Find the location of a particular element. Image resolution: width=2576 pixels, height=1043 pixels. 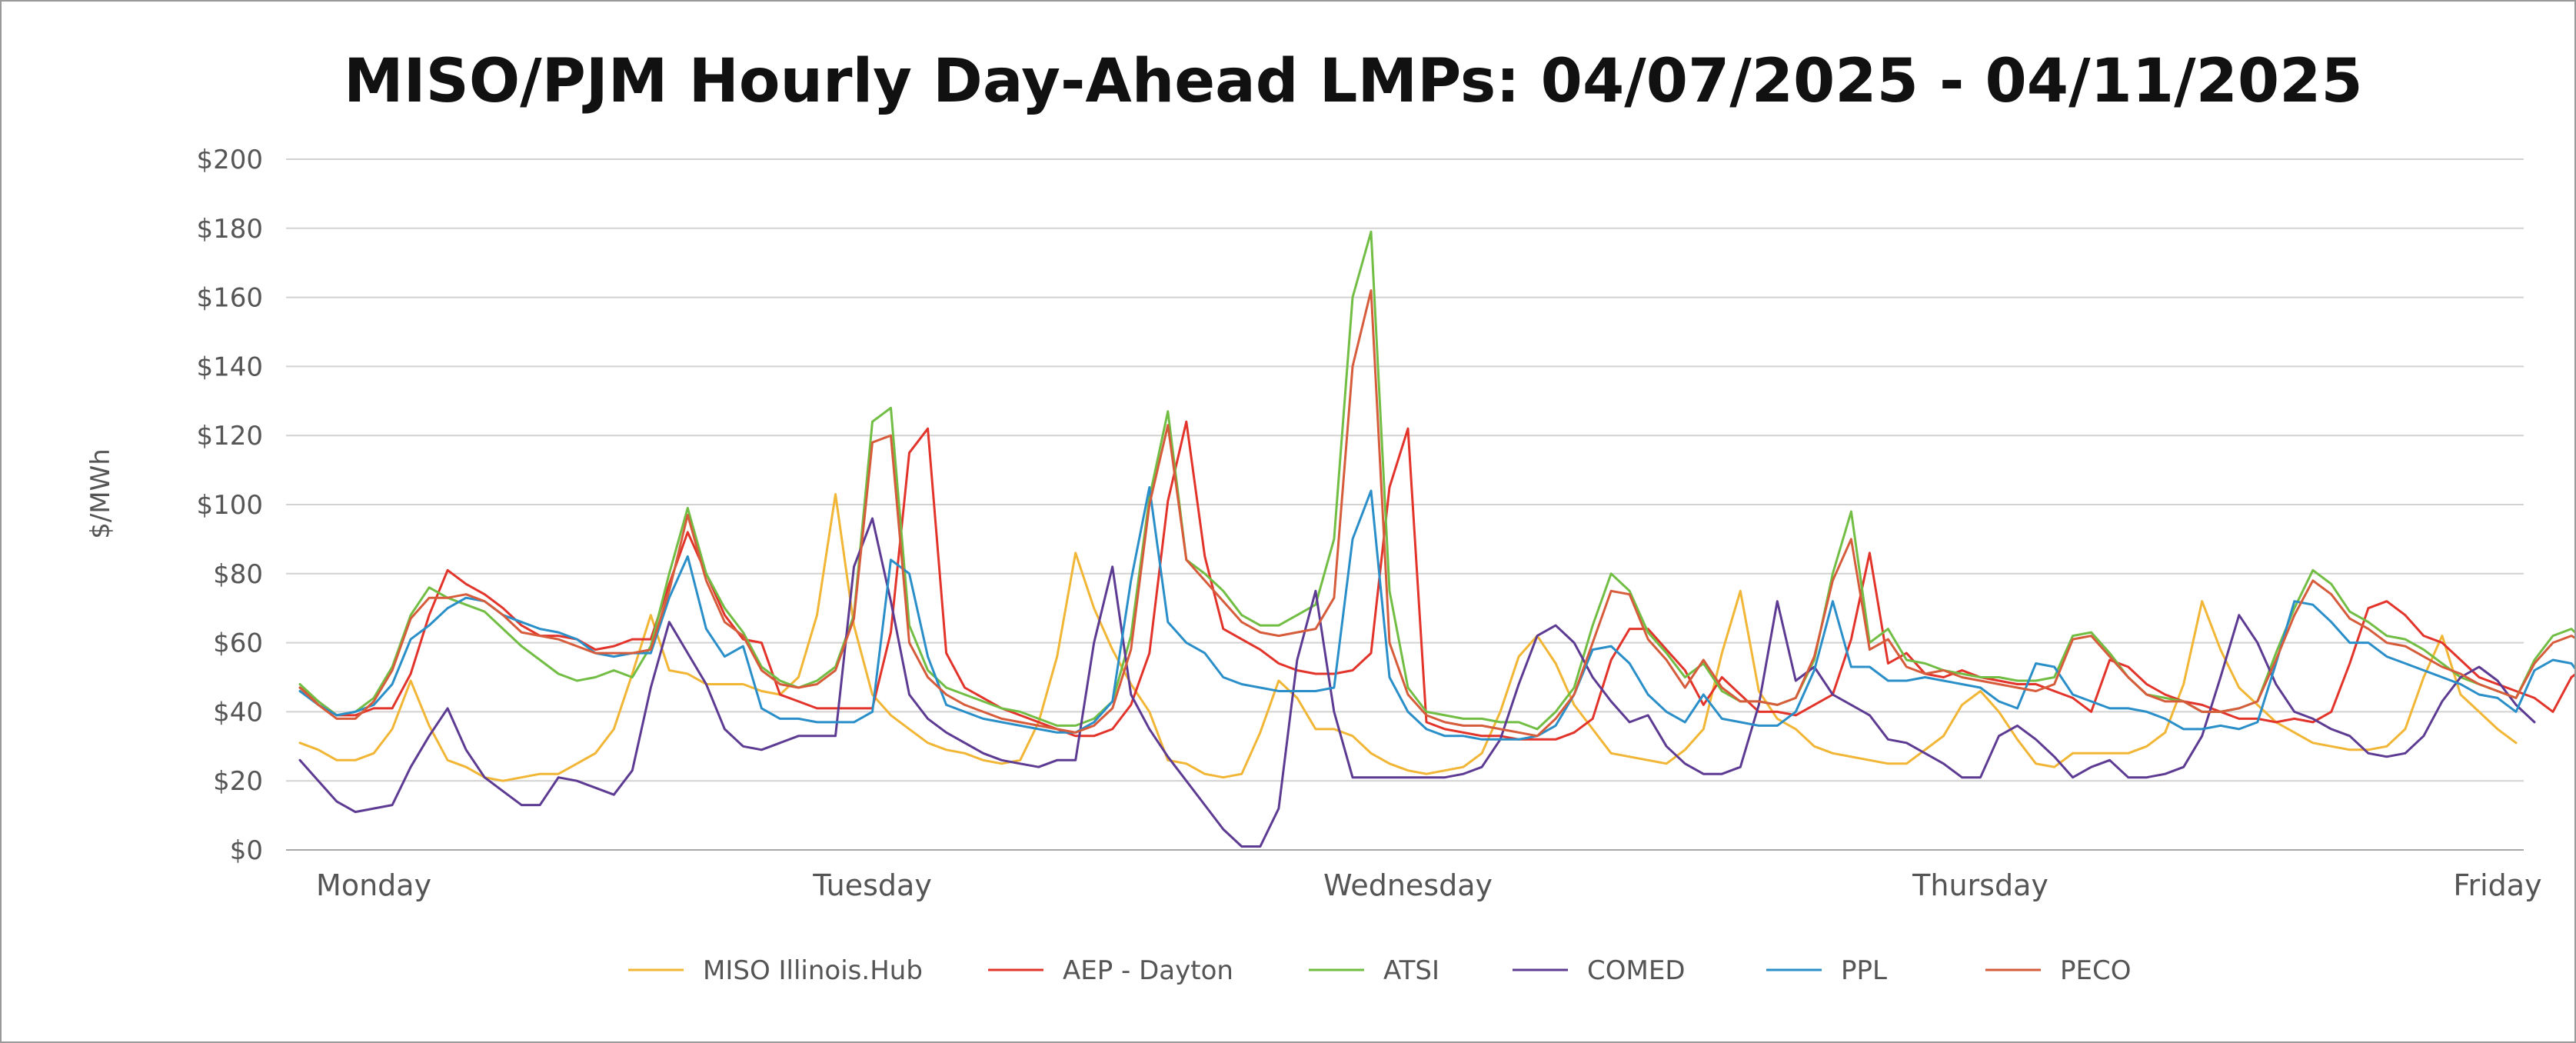

y-axis-ticks: $0 $20 $40 $60 $80 $100 $120 $140 $160 $180 $200 is located at coordinates (229, 506).